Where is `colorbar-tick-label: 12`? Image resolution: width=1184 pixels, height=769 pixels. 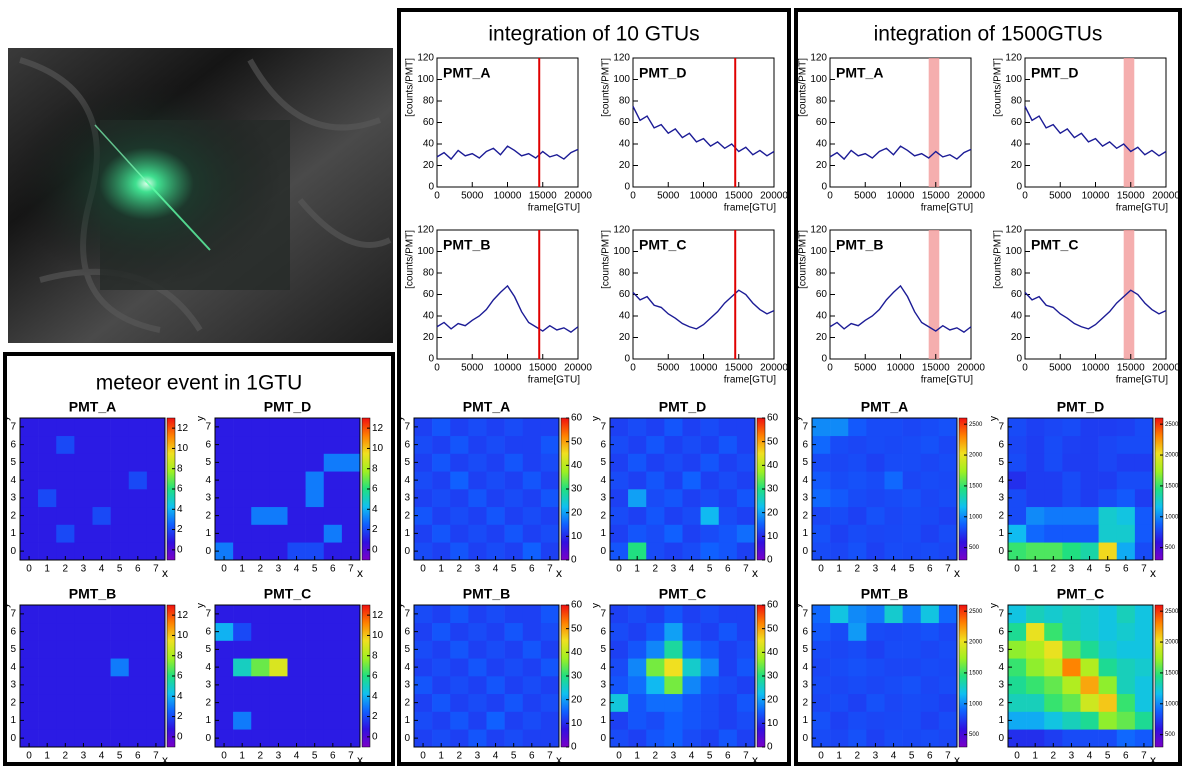 colorbar-tick-label: 12 is located at coordinates (183, 428).